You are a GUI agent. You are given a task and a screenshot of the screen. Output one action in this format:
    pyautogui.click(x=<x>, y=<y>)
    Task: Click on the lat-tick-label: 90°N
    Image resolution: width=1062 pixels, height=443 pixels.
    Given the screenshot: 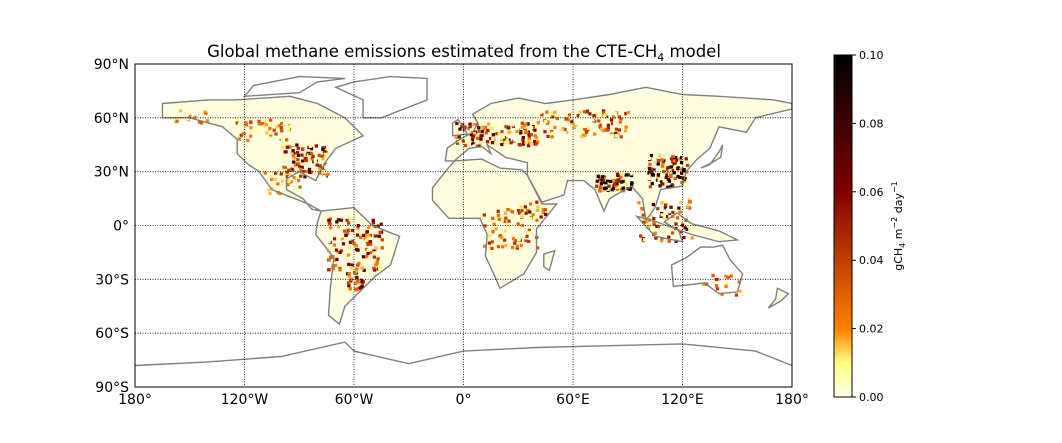 What is the action you would take?
    pyautogui.click(x=111, y=65)
    